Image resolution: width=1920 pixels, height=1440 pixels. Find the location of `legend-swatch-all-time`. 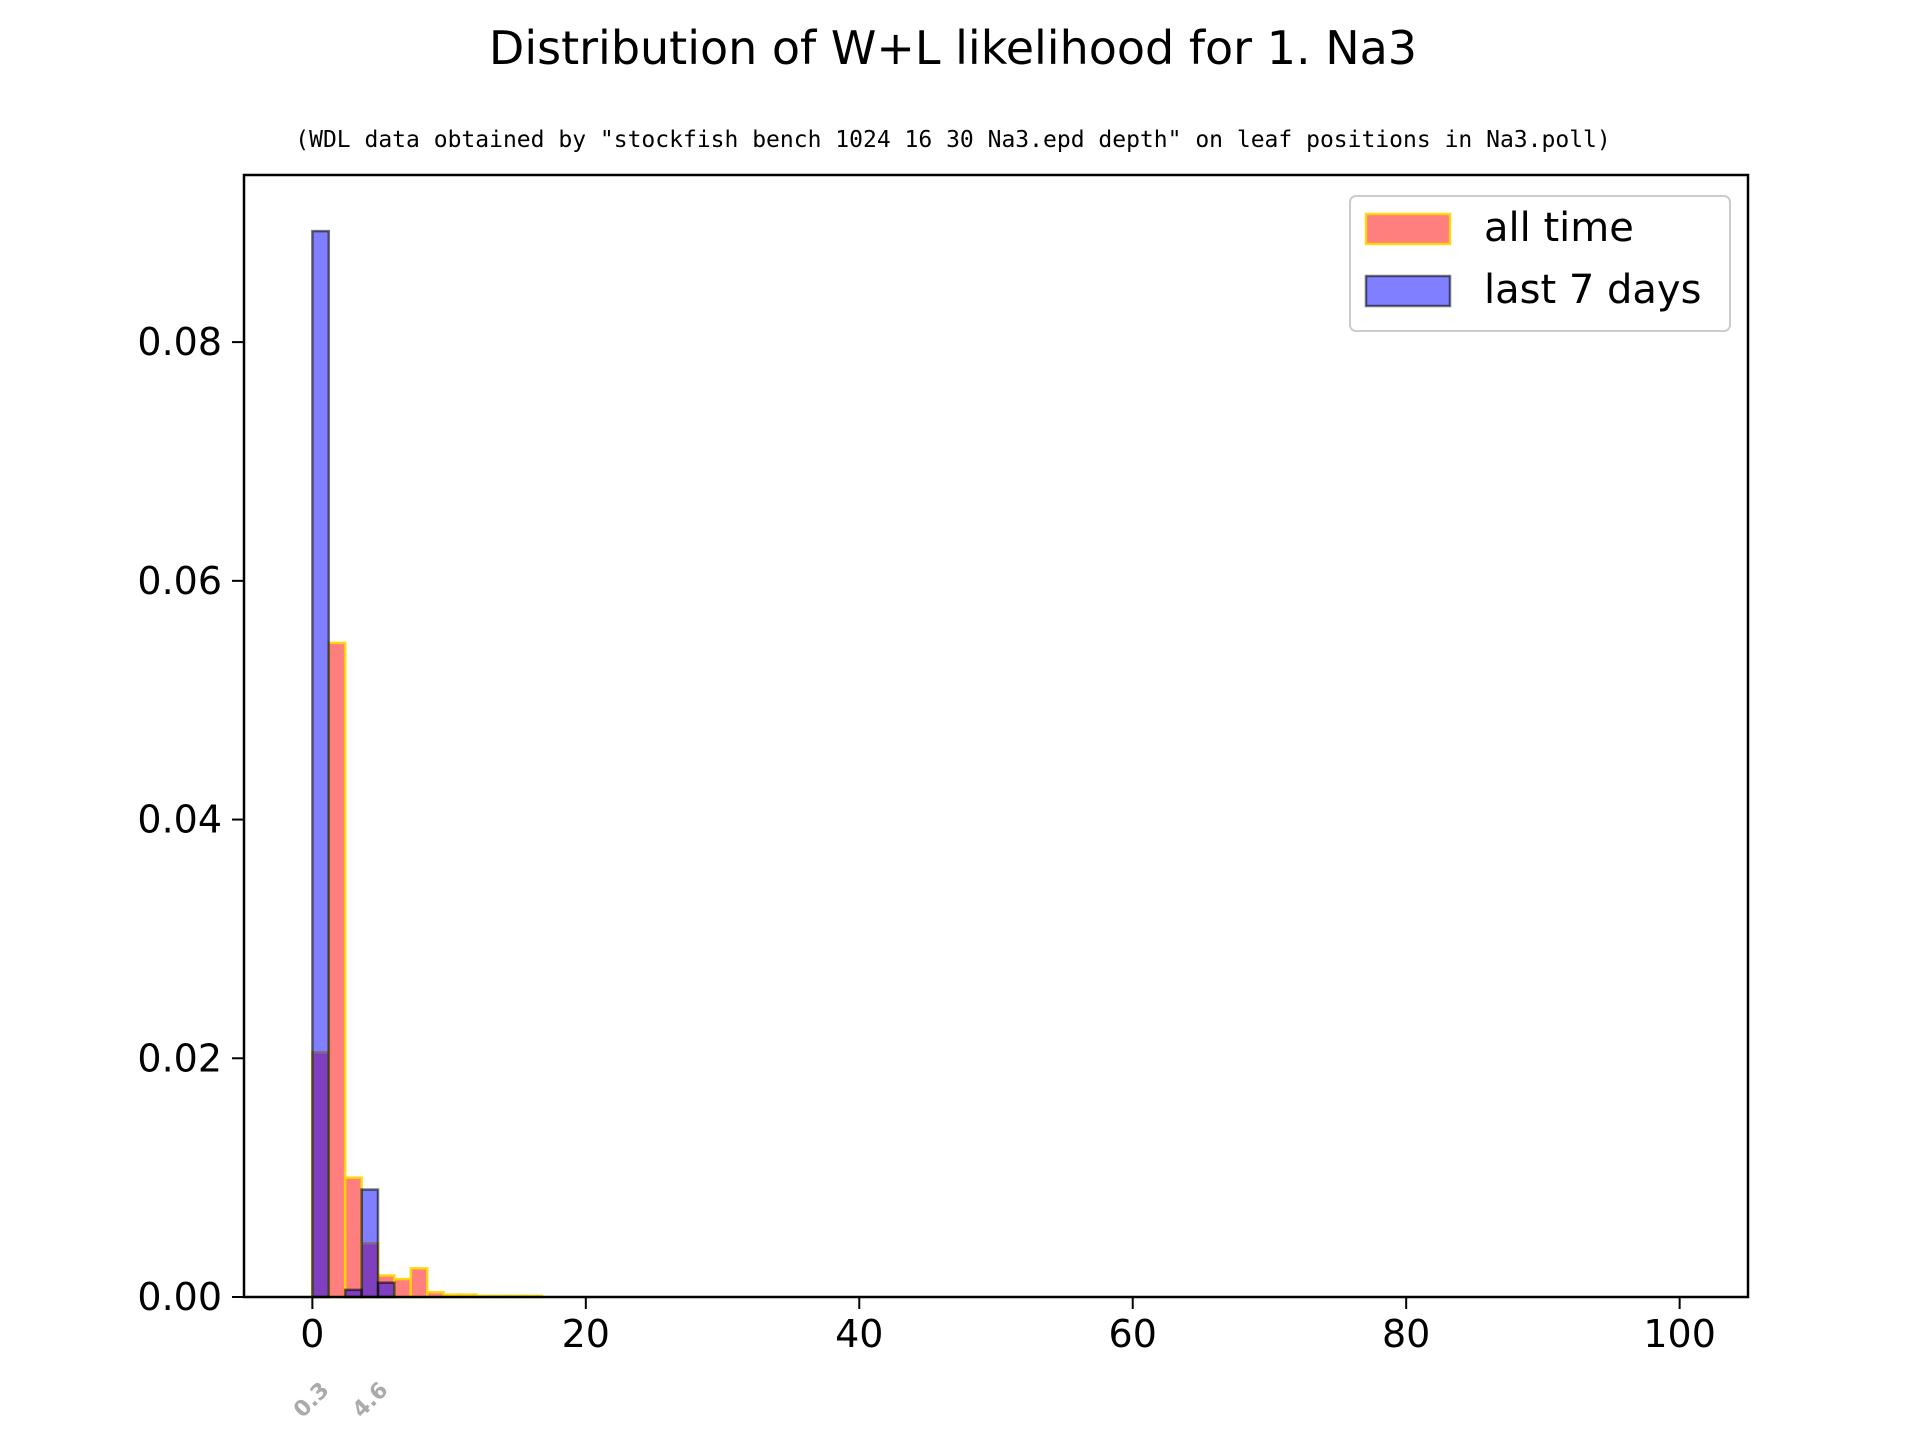

legend-swatch-all-time is located at coordinates (1408, 229).